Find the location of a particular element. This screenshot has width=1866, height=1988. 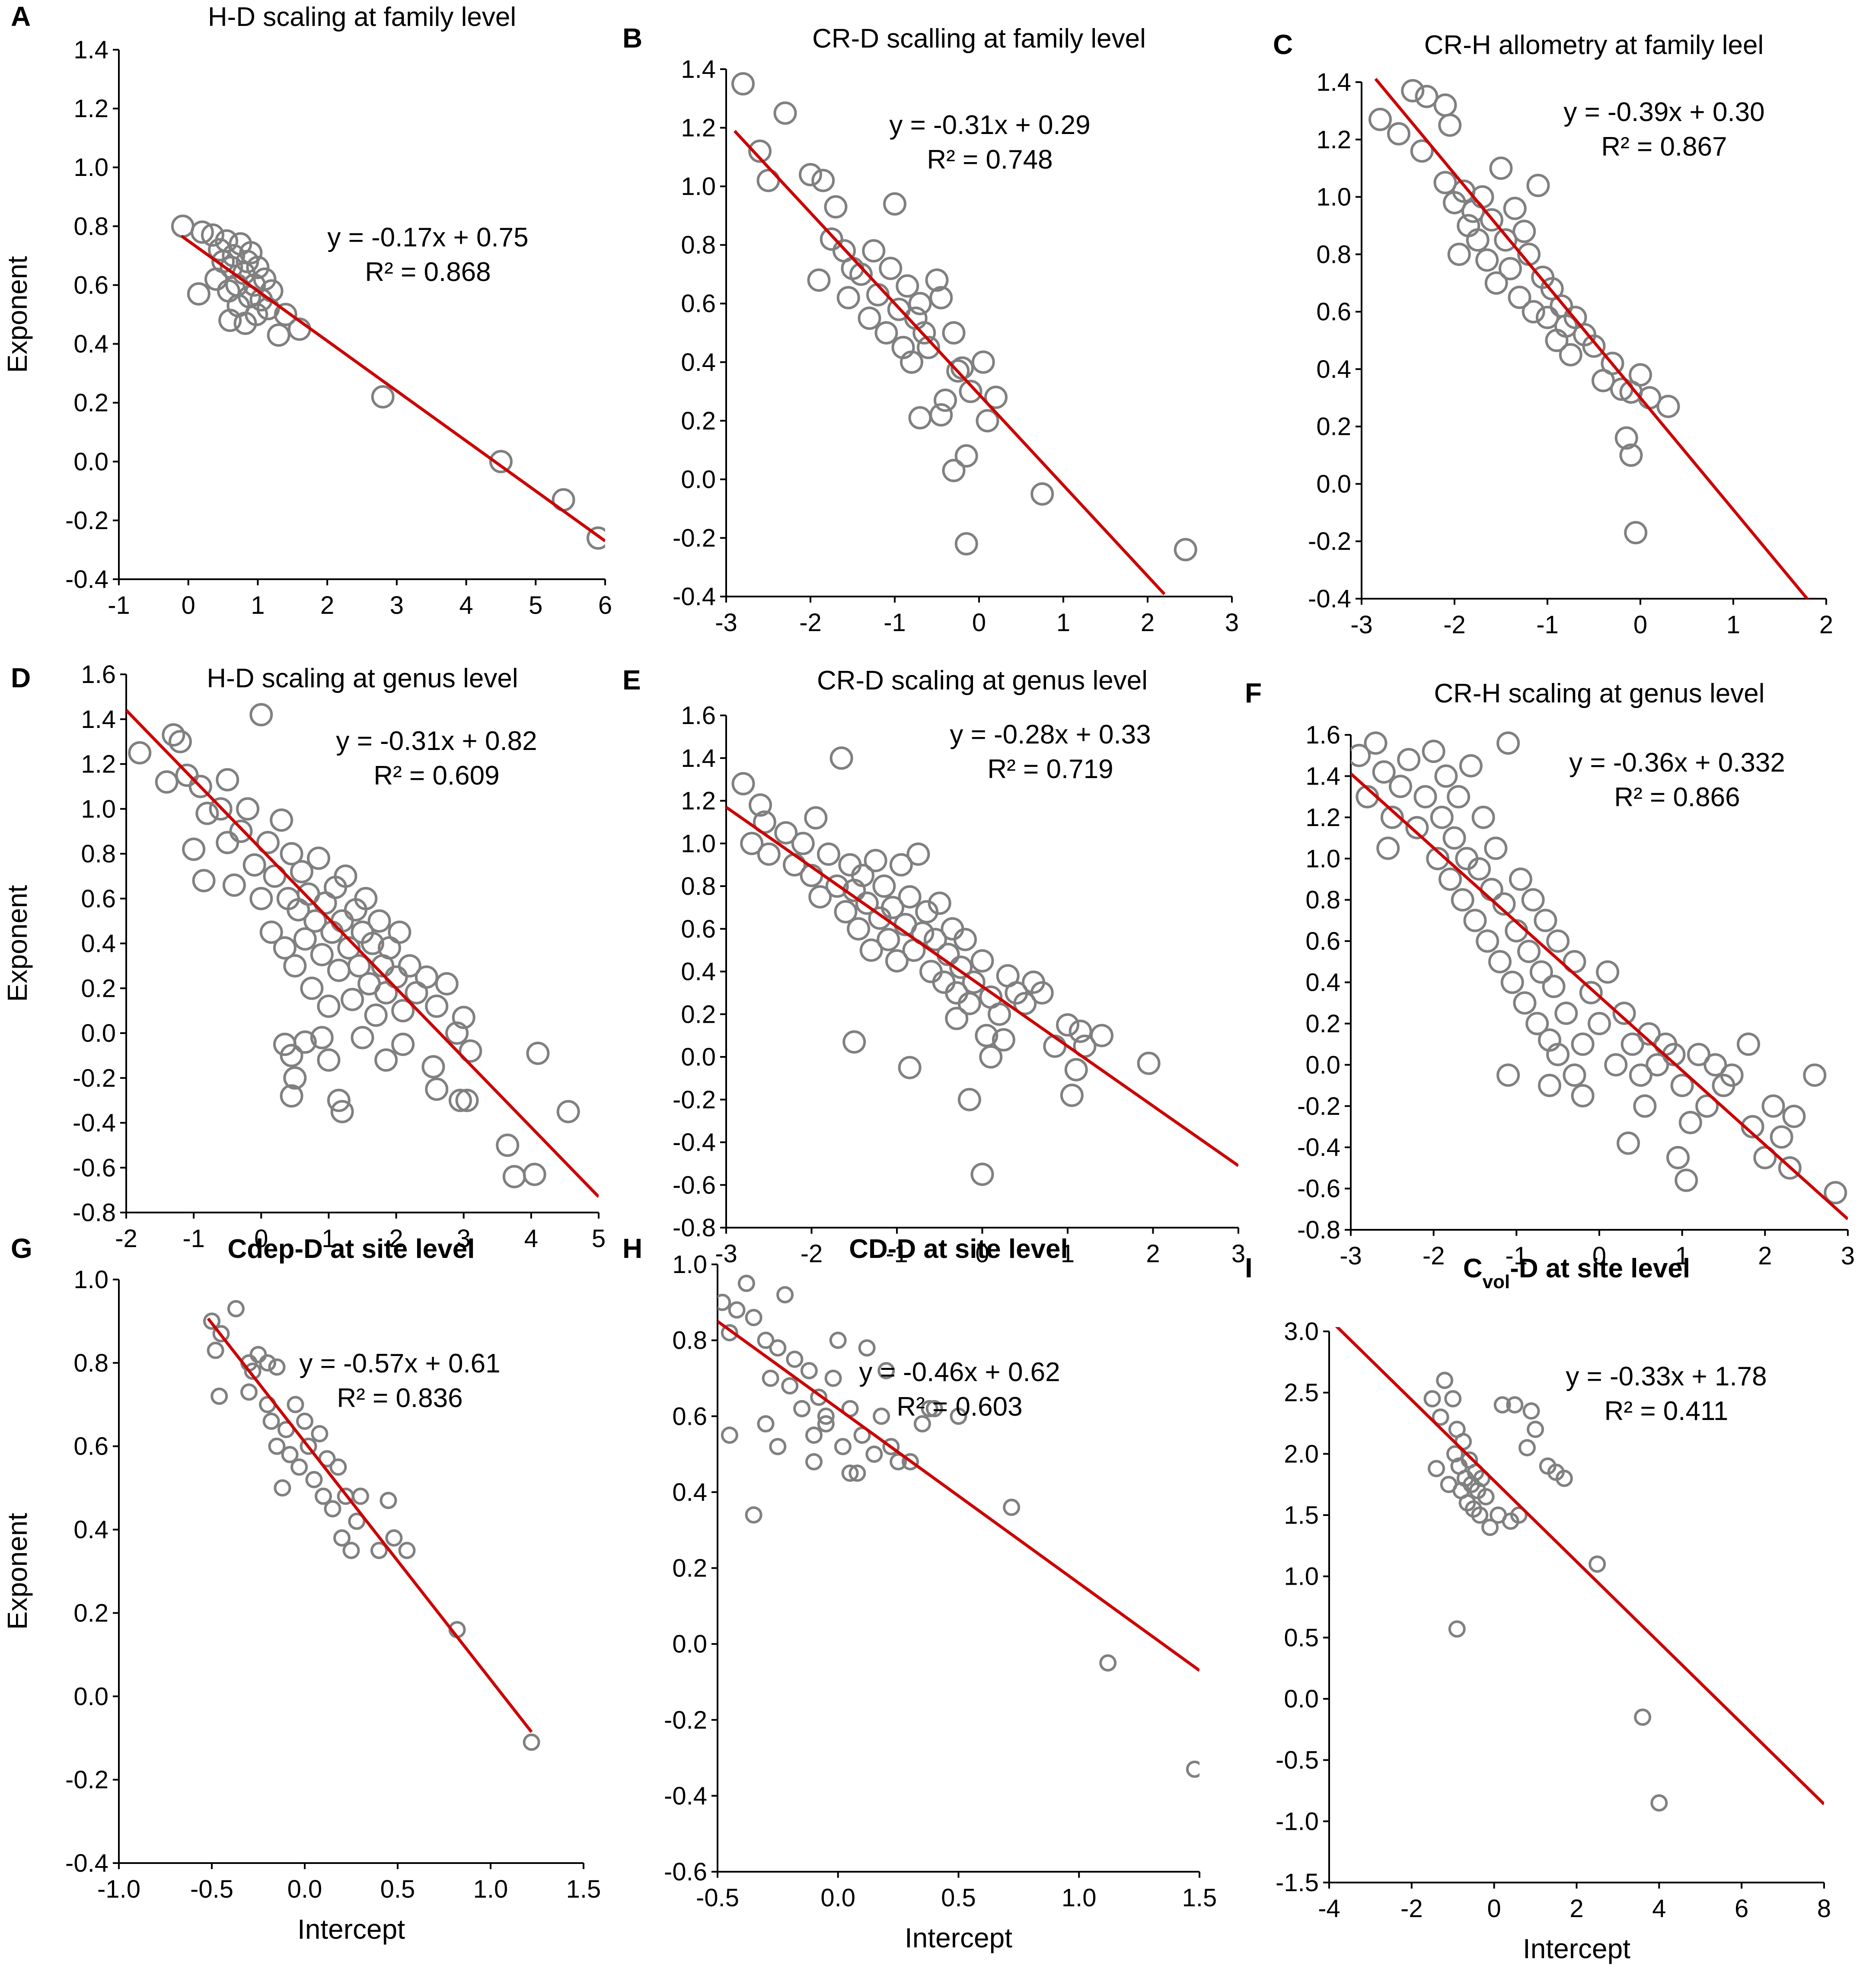

x-tick-label: 6 is located at coordinates (605, 605).